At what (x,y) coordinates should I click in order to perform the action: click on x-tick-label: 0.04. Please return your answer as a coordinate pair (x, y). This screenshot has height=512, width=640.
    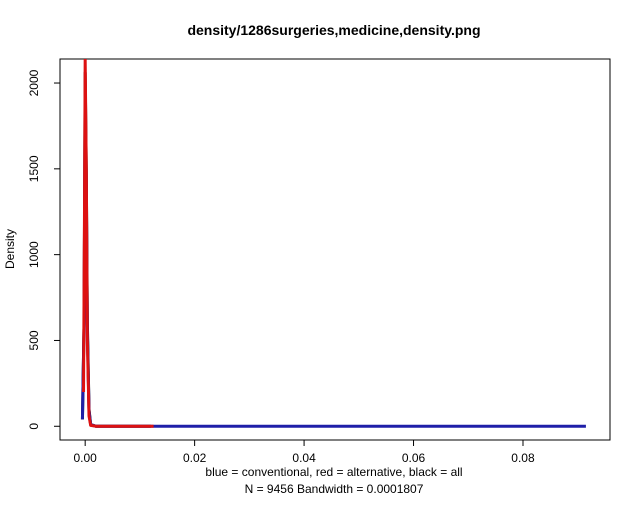
    Looking at the image, I should click on (304, 458).